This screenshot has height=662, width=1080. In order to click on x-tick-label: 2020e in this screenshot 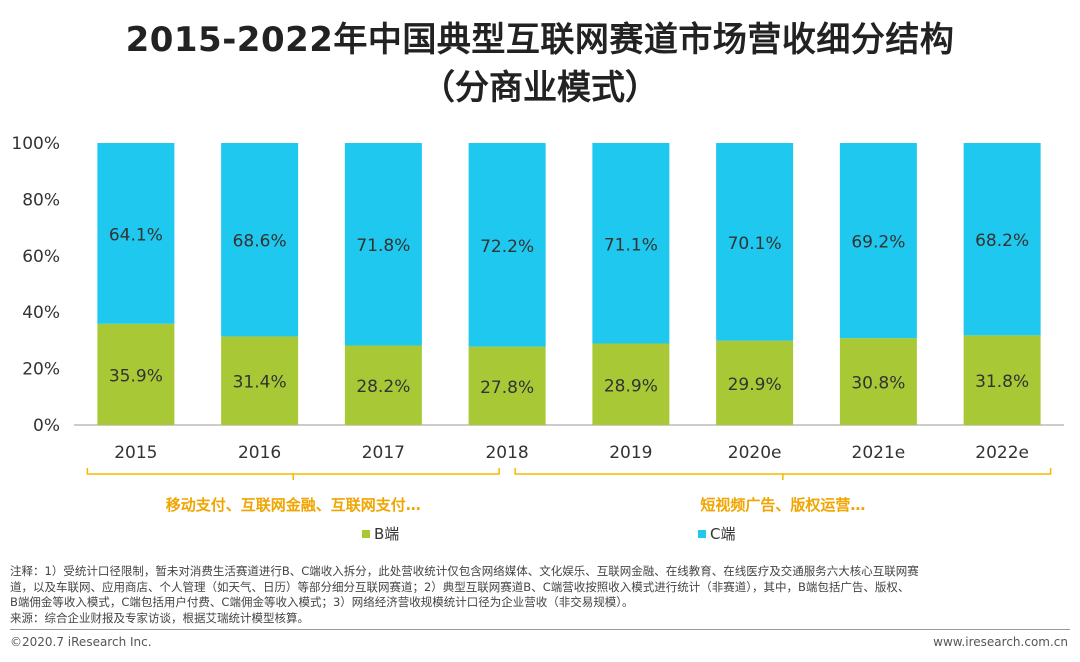, I will do `click(755, 453)`.